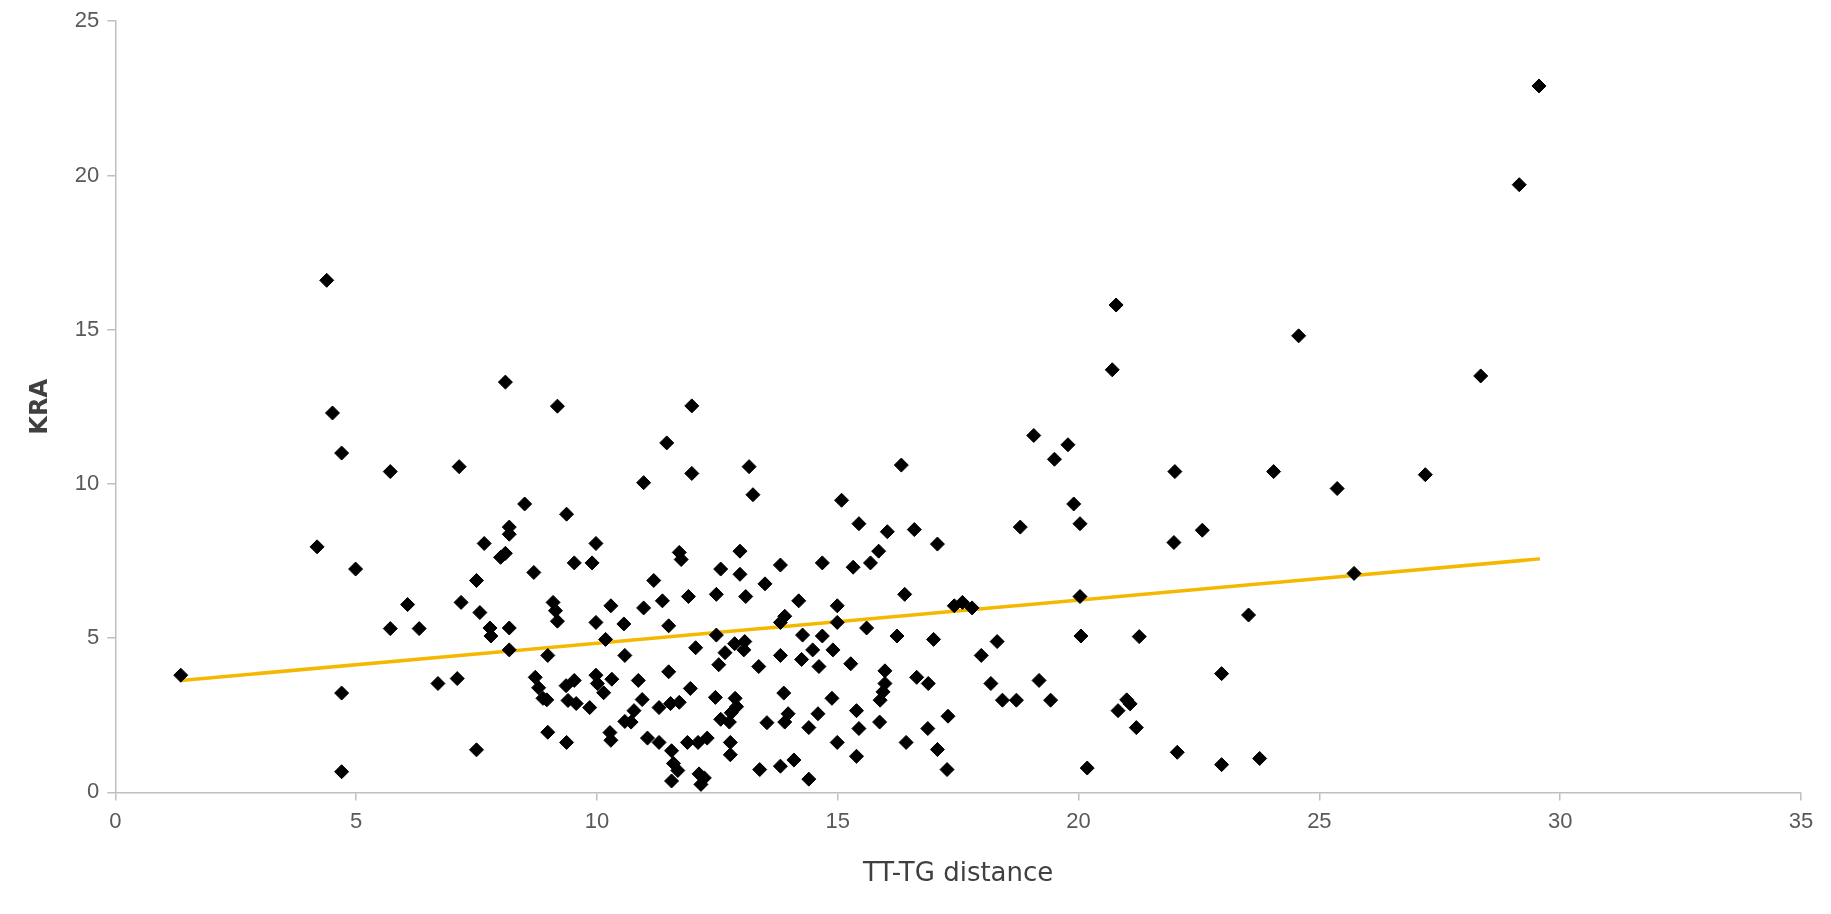  Describe the element at coordinates (93, 791) in the screenshot. I see `y-tick-label: 0` at that location.